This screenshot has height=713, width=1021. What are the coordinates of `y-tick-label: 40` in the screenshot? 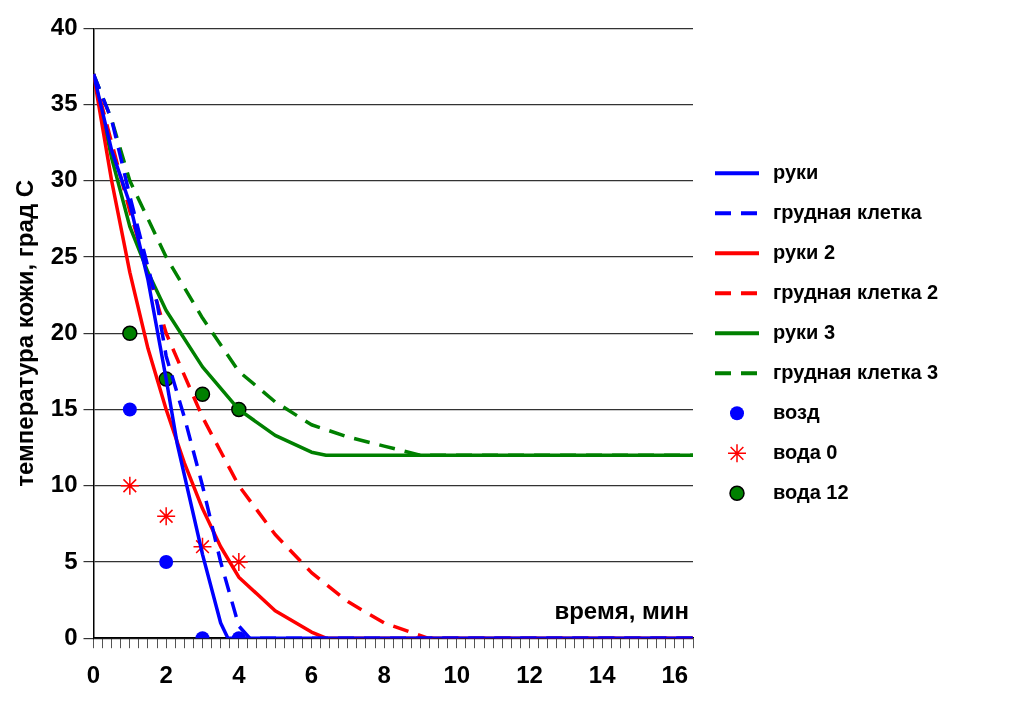 It's located at (64, 27).